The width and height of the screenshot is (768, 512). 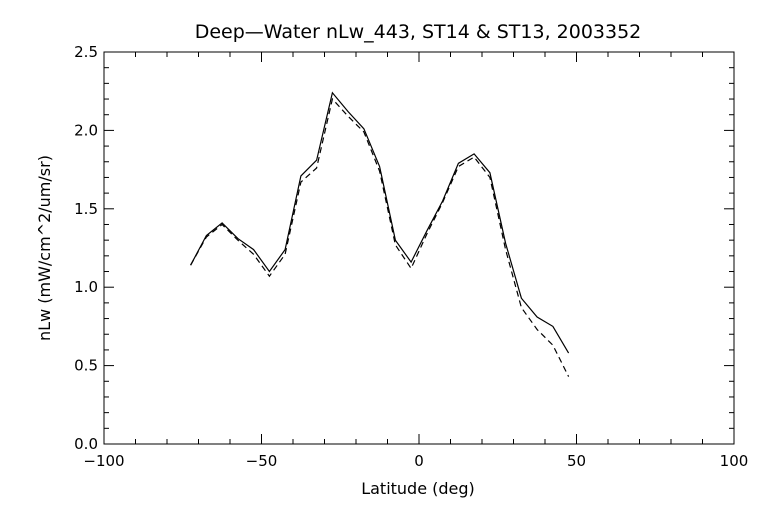 What do you see at coordinates (86, 130) in the screenshot?
I see `y-tick-label: 2.0` at bounding box center [86, 130].